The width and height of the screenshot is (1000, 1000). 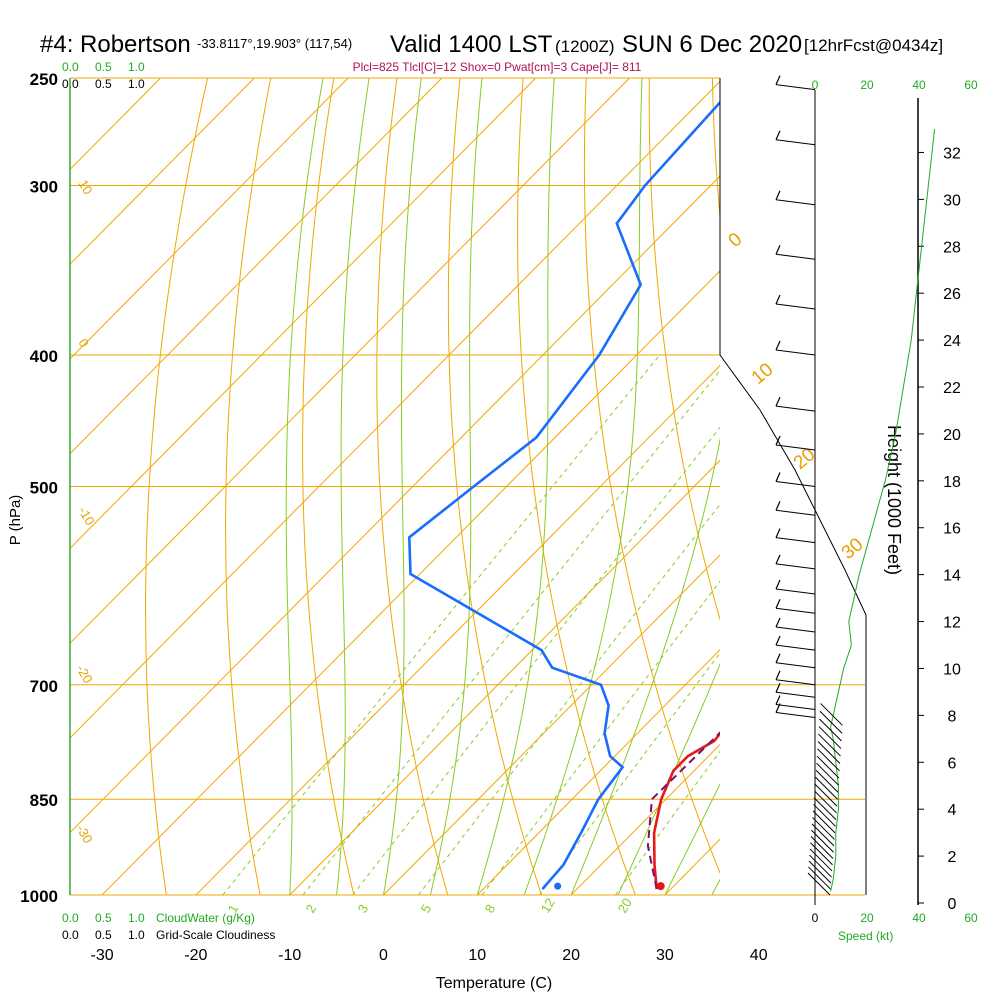 What do you see at coordinates (102, 955) in the screenshot?
I see `x-tick-label: -30` at bounding box center [102, 955].